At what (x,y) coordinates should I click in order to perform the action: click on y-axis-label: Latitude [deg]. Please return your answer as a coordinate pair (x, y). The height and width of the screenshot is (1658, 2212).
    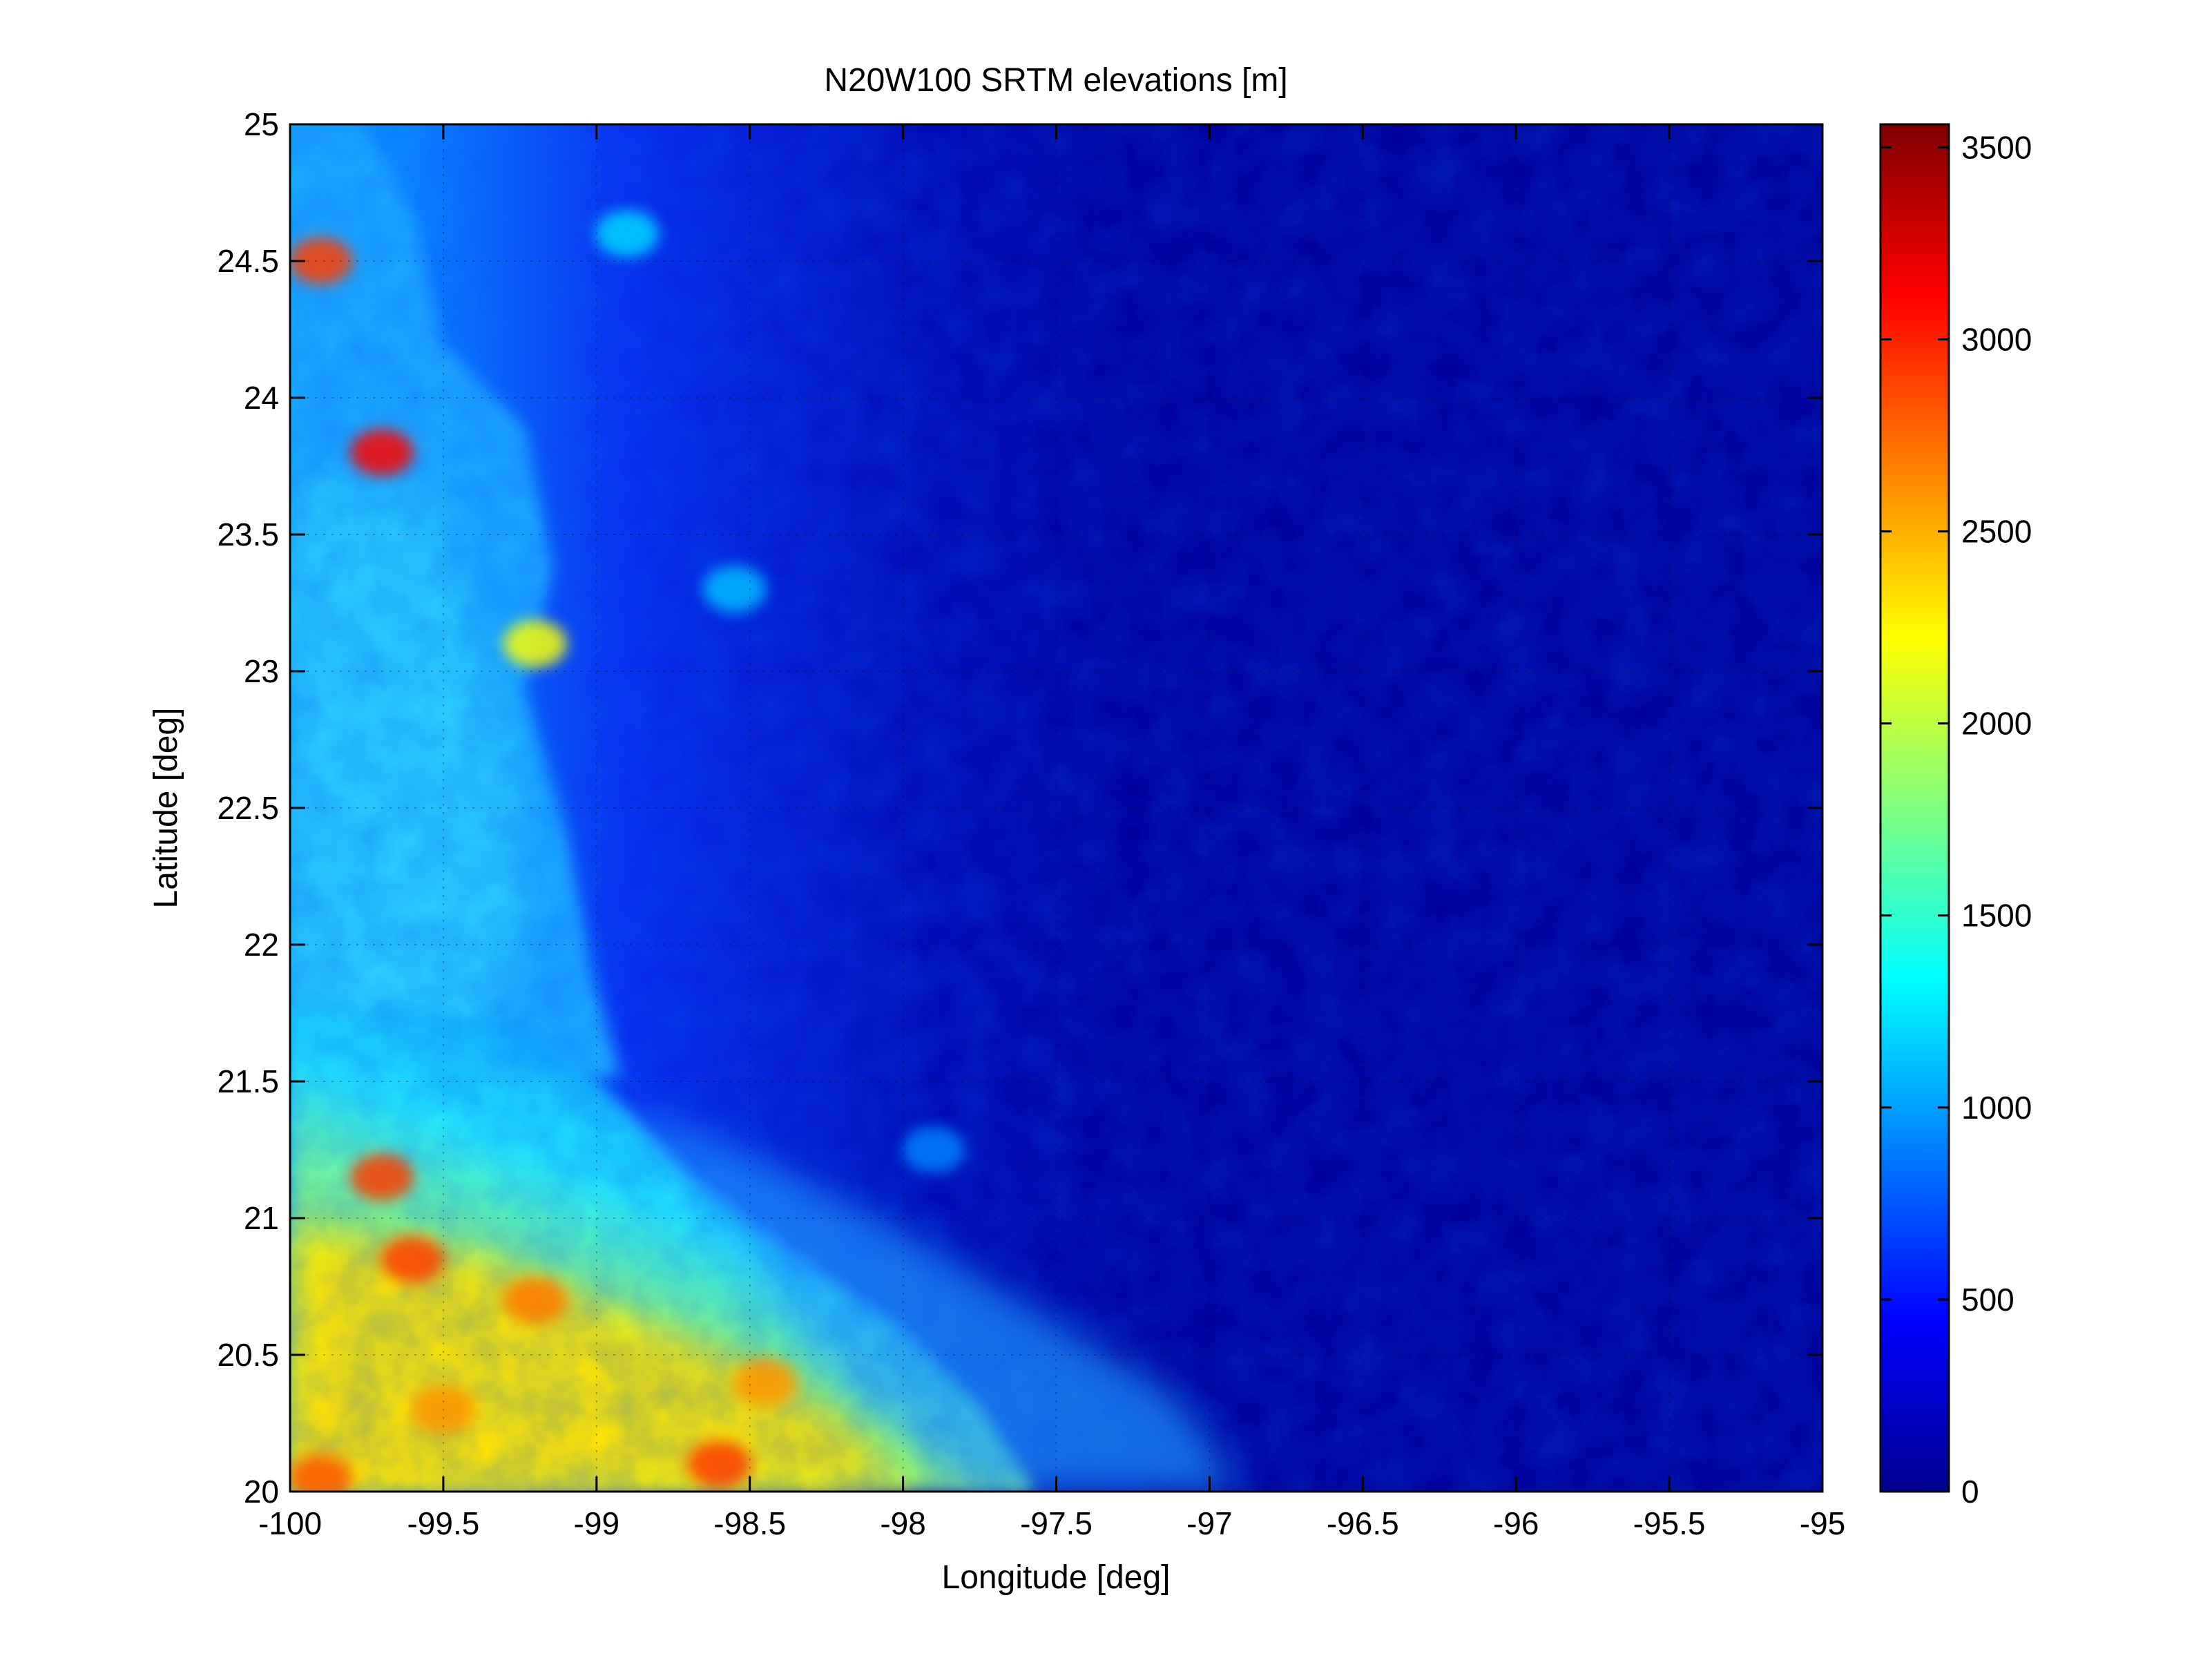
    Looking at the image, I should click on (166, 808).